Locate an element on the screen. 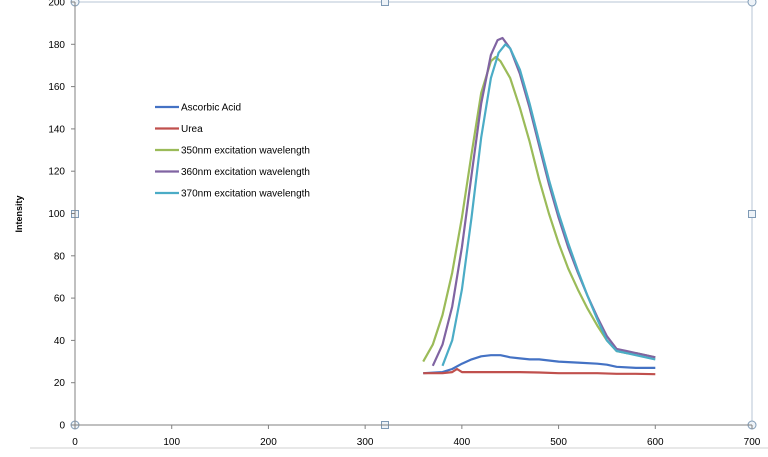  legend-label: 360nm excitation wavelength is located at coordinates (245, 172).